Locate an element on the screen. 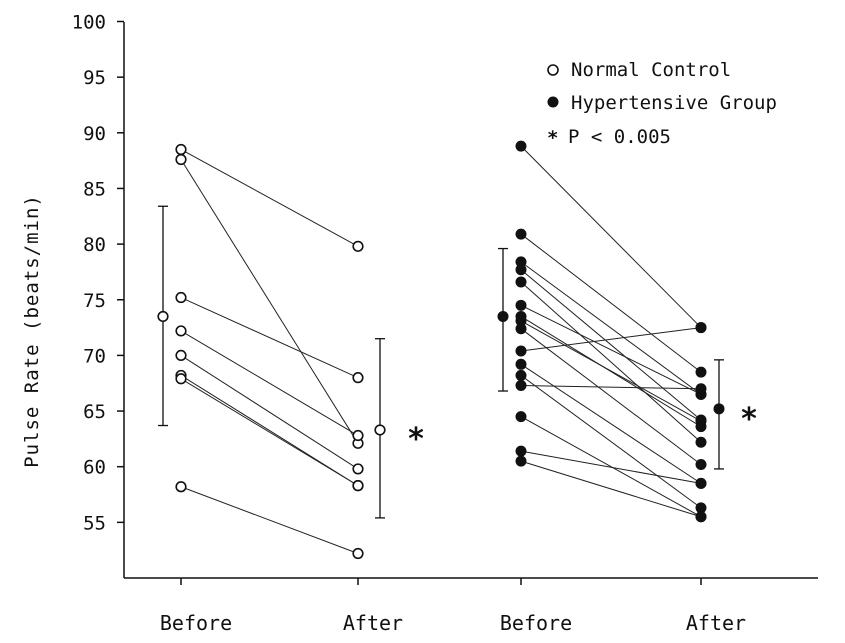 The width and height of the screenshot is (845, 643). significance-markers: * * is located at coordinates (582, 429).